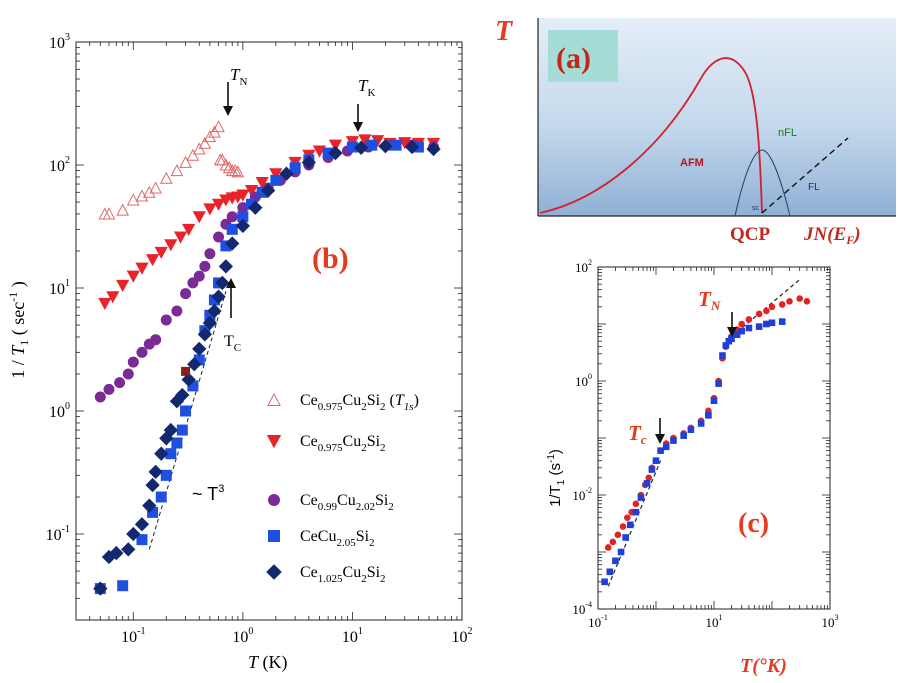 Image resolution: width=906 pixels, height=683 pixels. Describe the element at coordinates (598, 621) in the screenshot. I see `panel-c-x-tick-label: 10⁻¹` at that location.